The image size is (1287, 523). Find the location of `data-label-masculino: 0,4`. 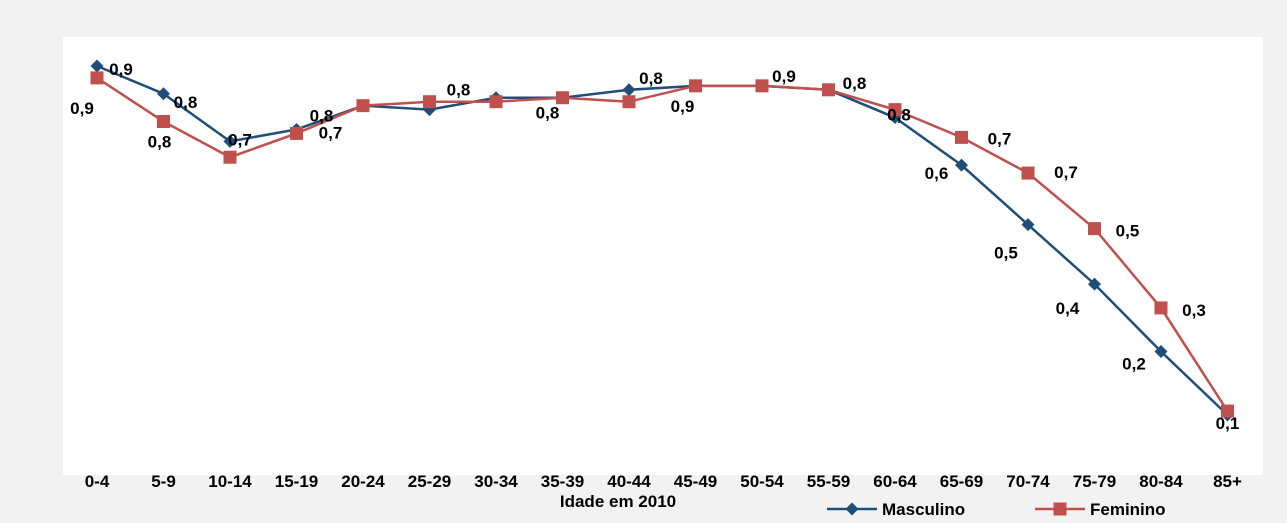

data-label-masculino: 0,4 is located at coordinates (1068, 308).